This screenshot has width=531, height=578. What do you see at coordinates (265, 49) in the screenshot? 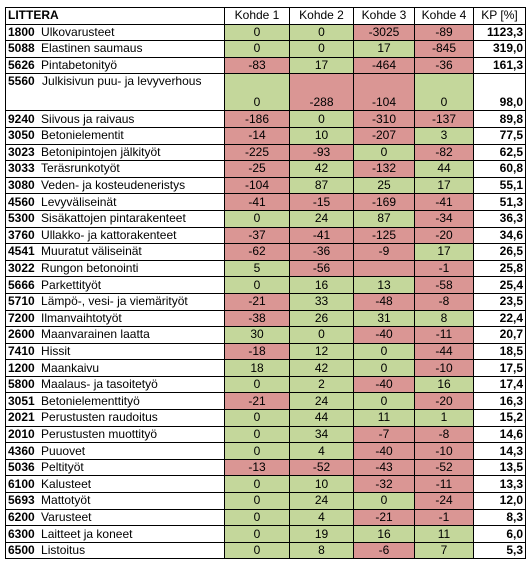
I see `table-row: 5088 Elastinen saumaus 0 0 17 -845 319,0` at bounding box center [265, 49].